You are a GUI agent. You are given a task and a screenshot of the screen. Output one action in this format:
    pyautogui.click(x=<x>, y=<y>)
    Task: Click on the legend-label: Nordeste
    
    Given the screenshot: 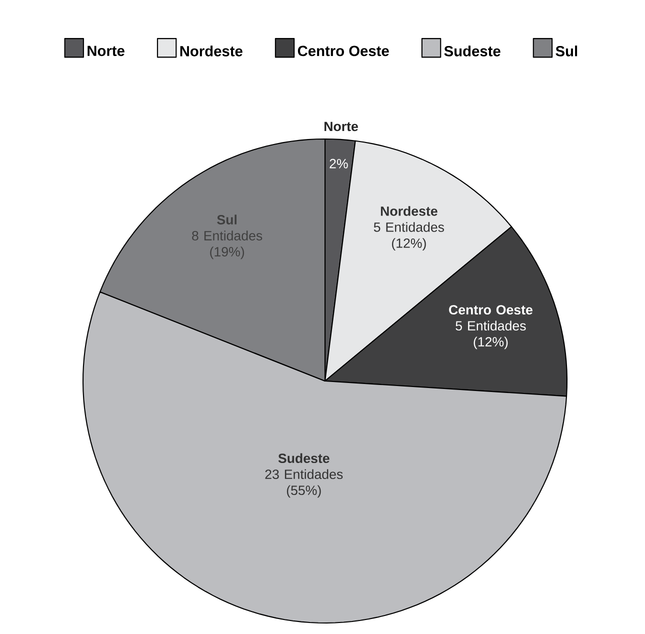 What is the action you would take?
    pyautogui.click(x=211, y=51)
    